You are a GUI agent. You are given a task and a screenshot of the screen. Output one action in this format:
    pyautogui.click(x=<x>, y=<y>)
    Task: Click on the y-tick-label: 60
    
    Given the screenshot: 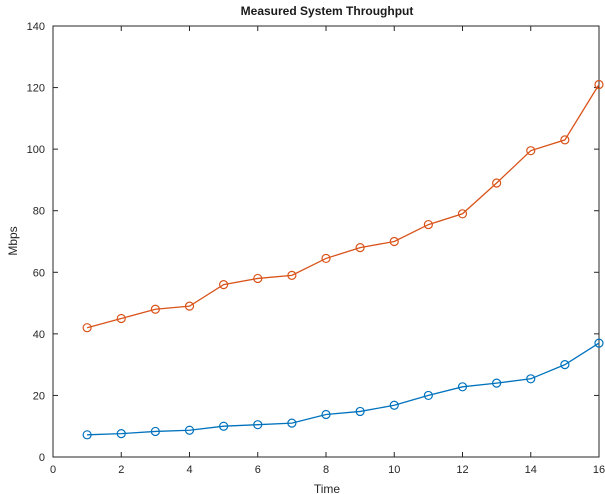 What is the action you would take?
    pyautogui.click(x=39, y=273)
    